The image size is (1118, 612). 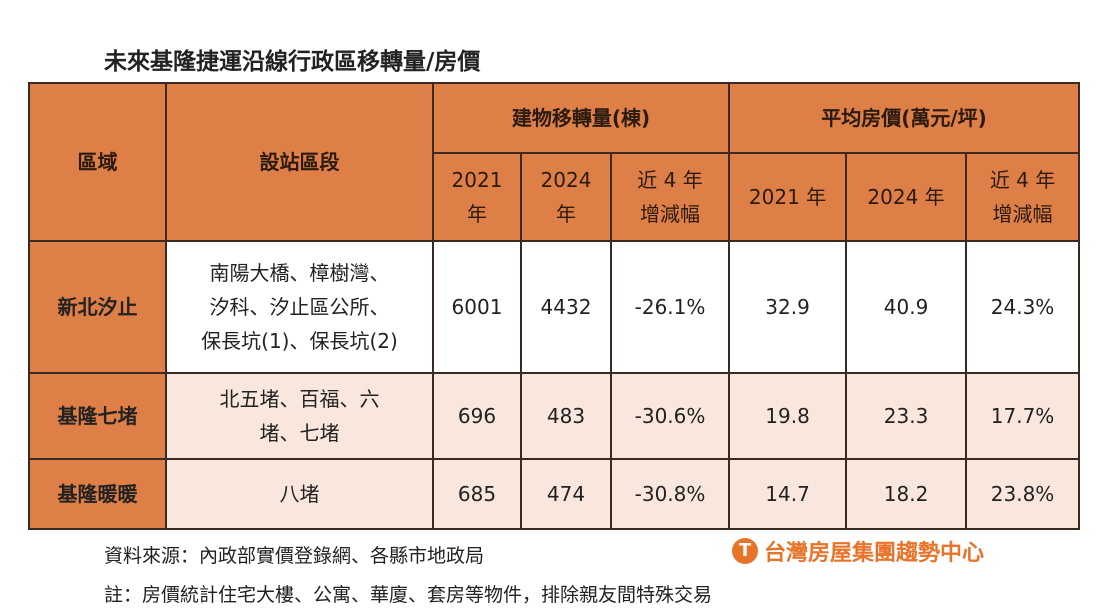 I want to click on cell-segment: 八堵, so click(x=299, y=494).